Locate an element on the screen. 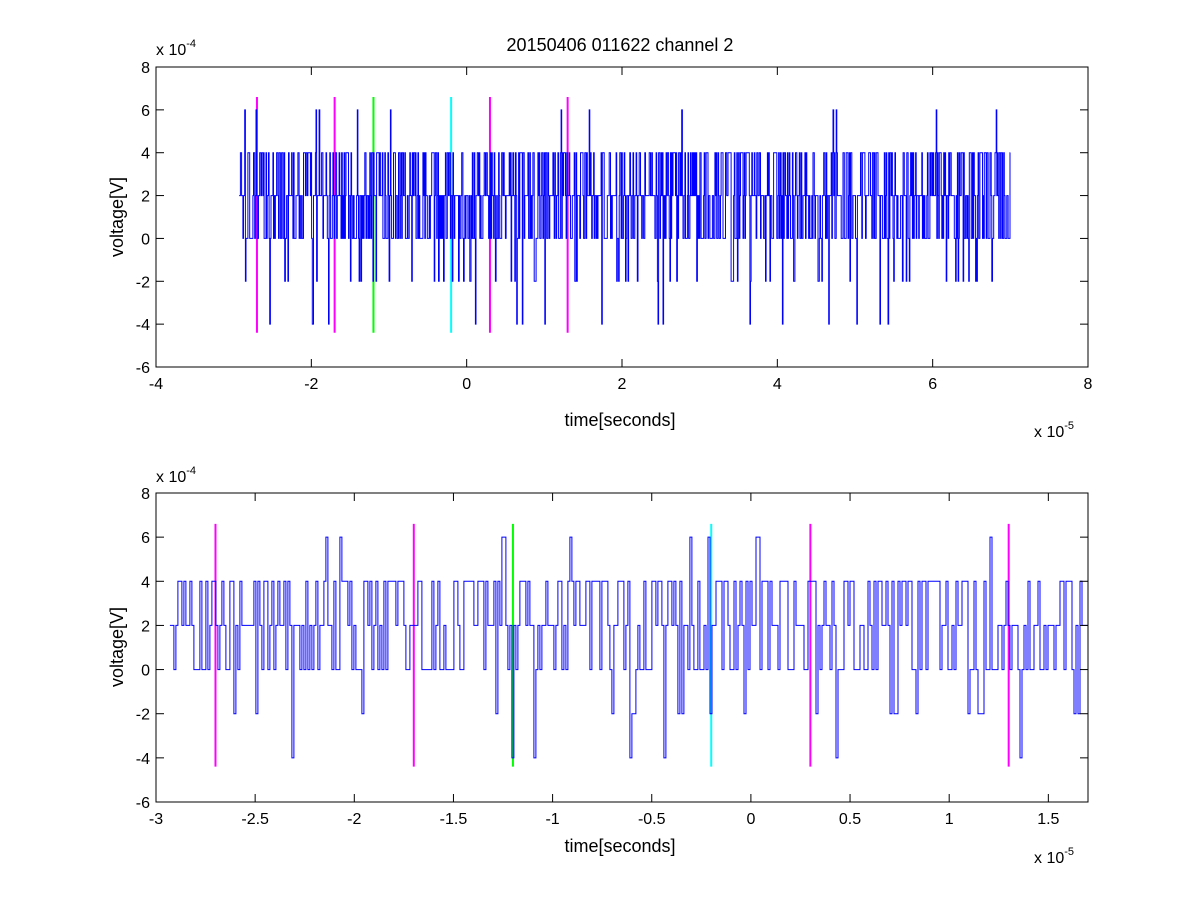 The height and width of the screenshot is (905, 1200). top-plot-x-label: time[seconds] is located at coordinates (619, 420).